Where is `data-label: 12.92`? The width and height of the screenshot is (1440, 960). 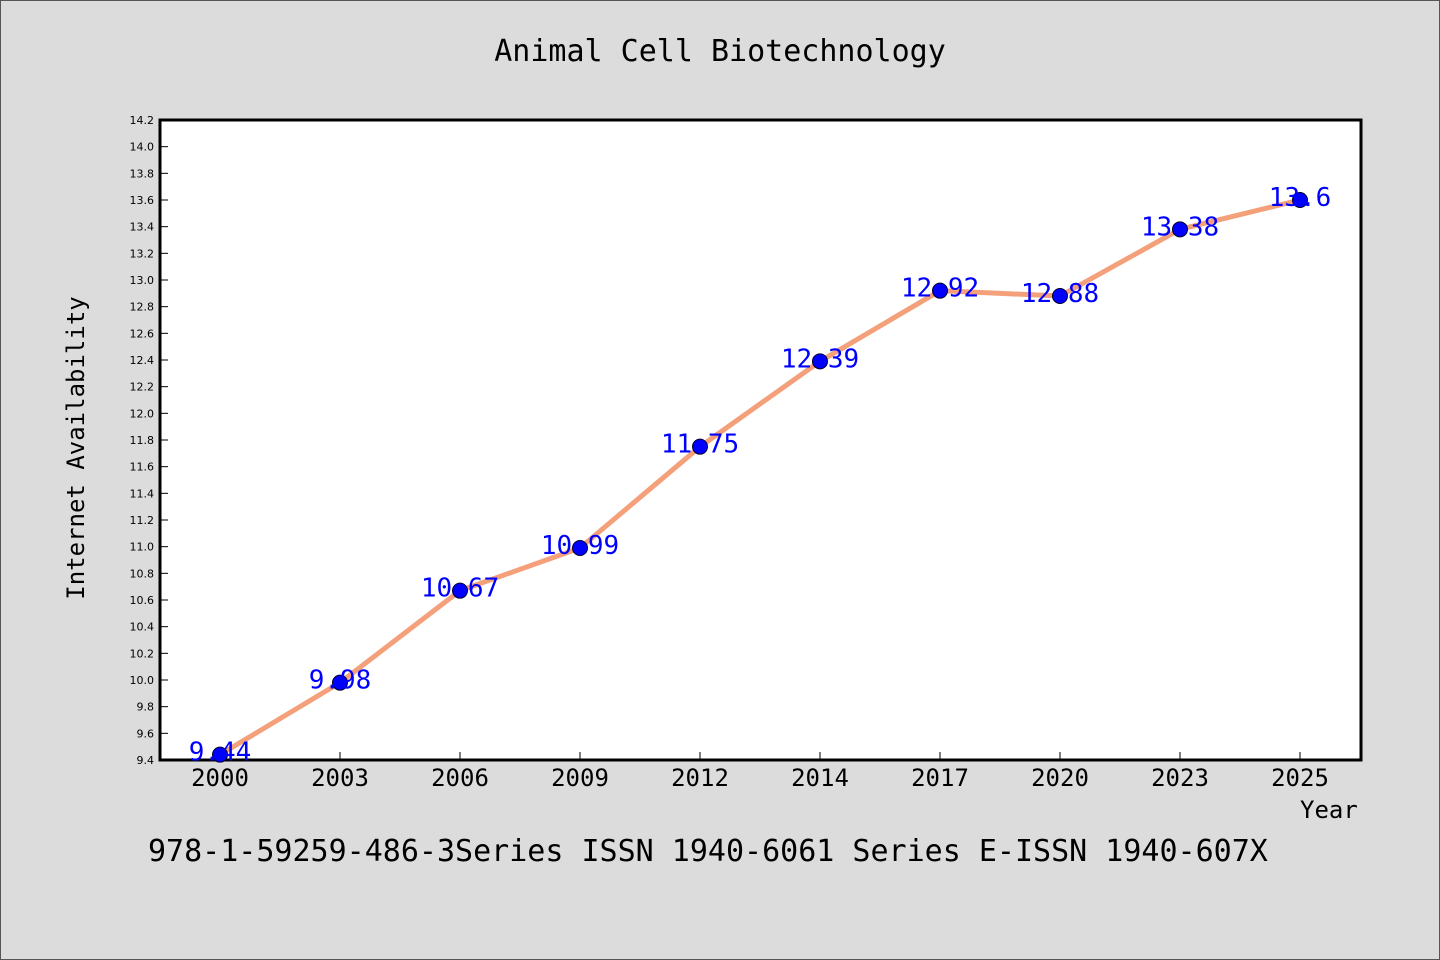 data-label: 12.92 is located at coordinates (940, 289).